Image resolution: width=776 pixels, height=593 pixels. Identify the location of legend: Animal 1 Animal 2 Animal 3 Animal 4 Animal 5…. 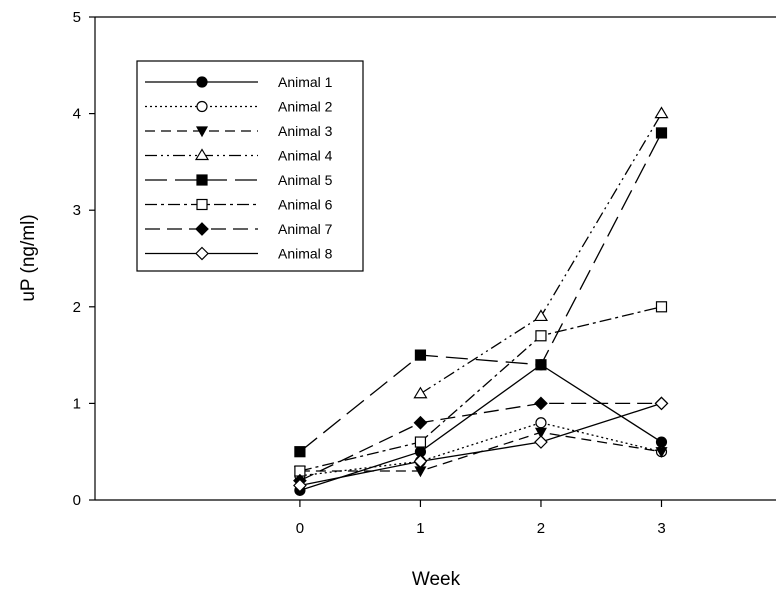
(250, 166).